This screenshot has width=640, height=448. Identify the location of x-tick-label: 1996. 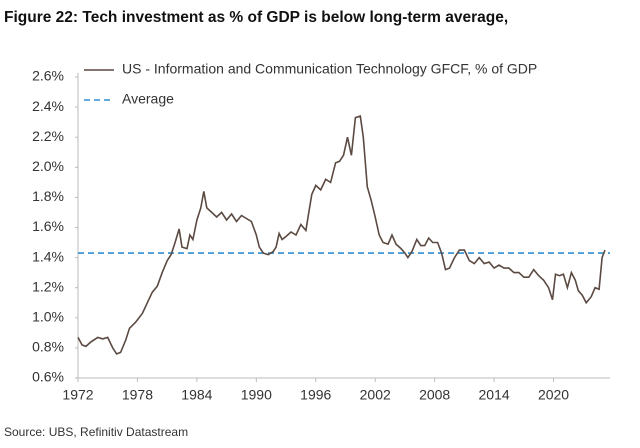
(315, 395).